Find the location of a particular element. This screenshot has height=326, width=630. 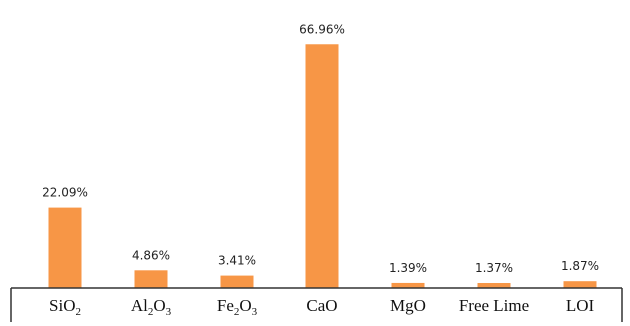

category-label: Free Lime is located at coordinates (494, 305).